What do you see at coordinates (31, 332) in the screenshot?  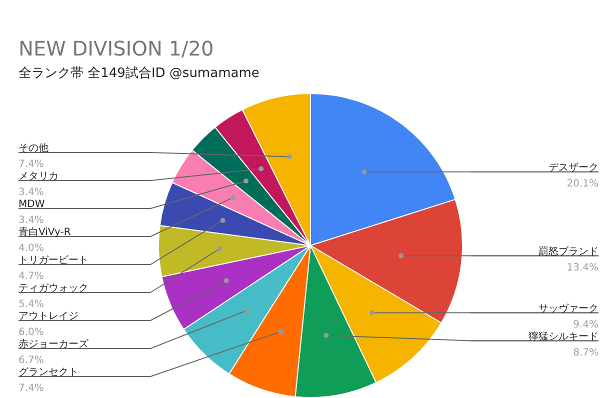 I see `data-label: 6.0%` at bounding box center [31, 332].